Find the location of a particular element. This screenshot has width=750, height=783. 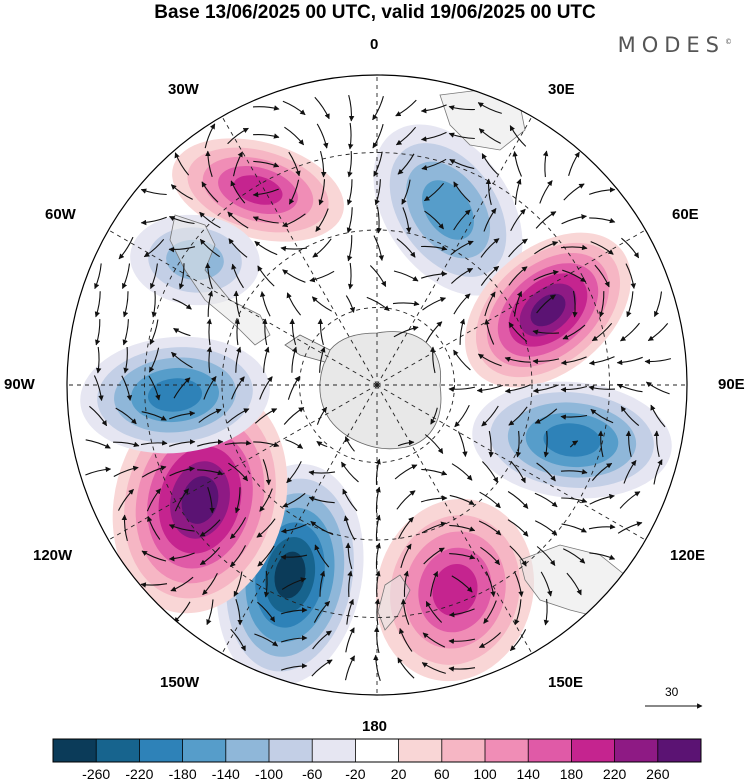

lon-label-120w: 120W is located at coordinates (53, 555).